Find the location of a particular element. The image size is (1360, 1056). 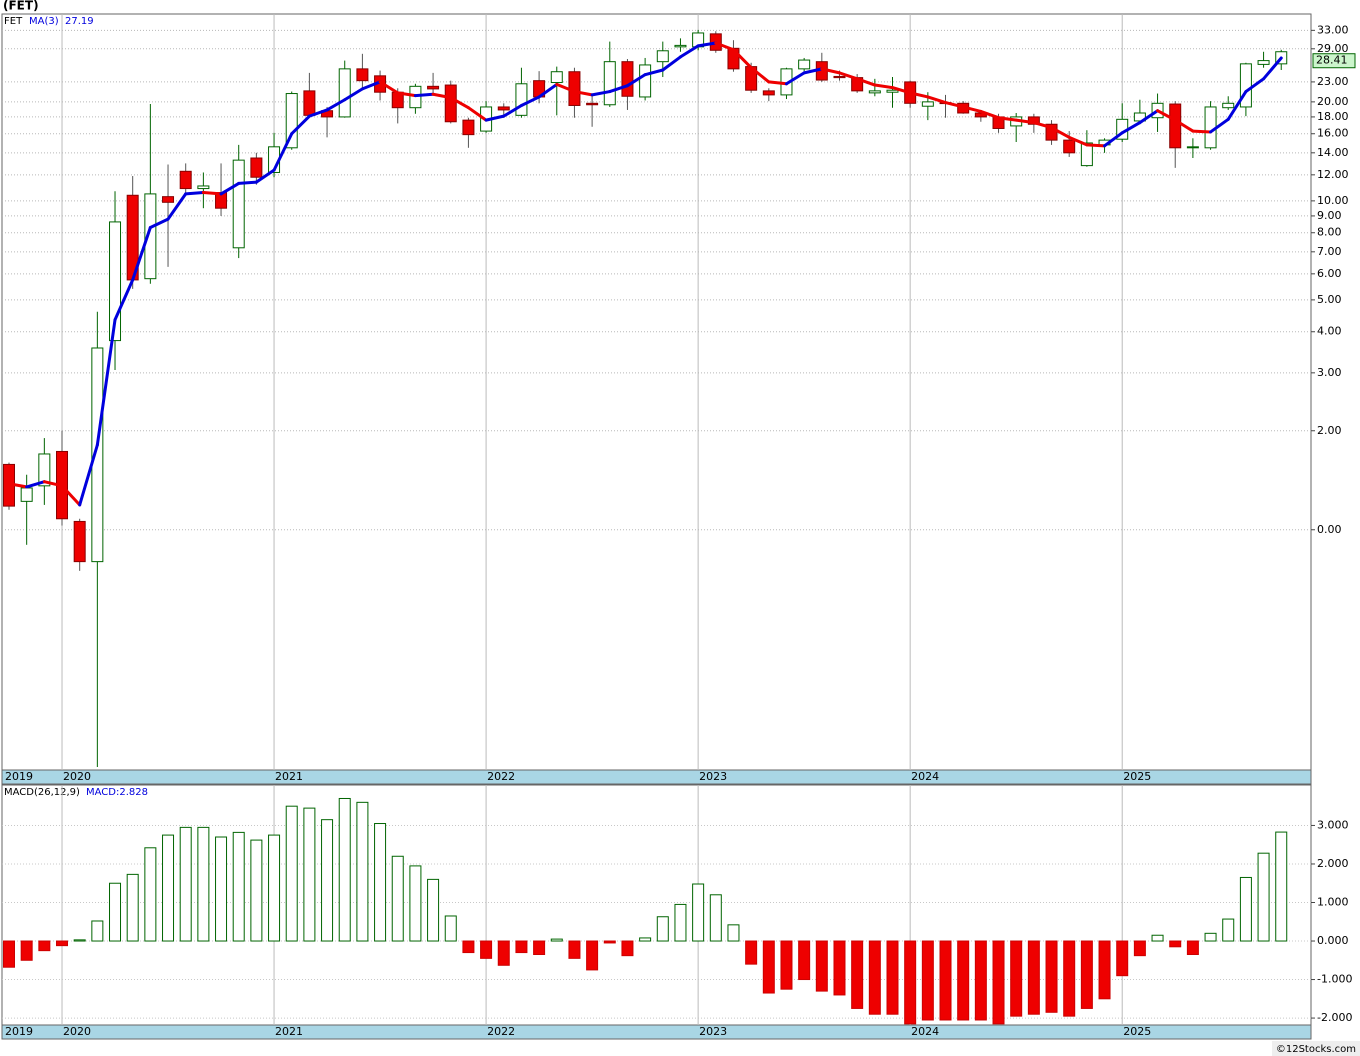

y-tick-label: 29.00 is located at coordinates (1333, 48).